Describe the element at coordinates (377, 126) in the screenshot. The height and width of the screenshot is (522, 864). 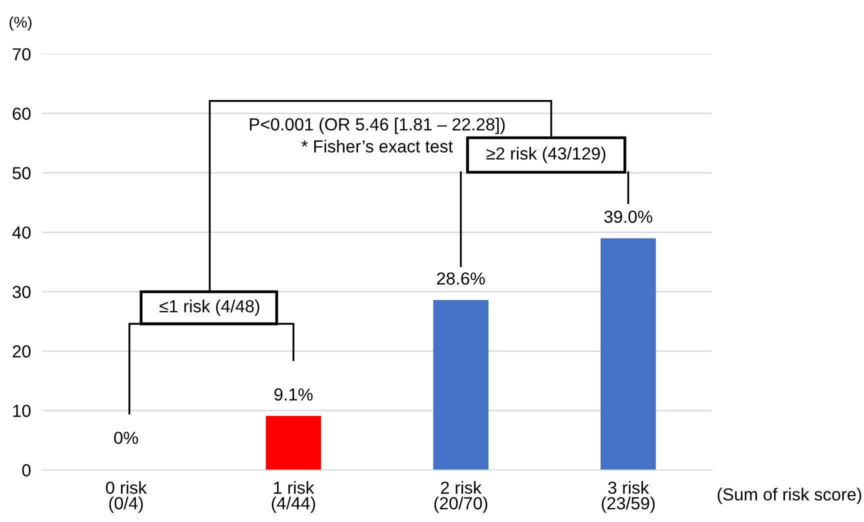
I see `annotation: P<0.001 (OR 5.46 [1.81 – 22.28])` at that location.